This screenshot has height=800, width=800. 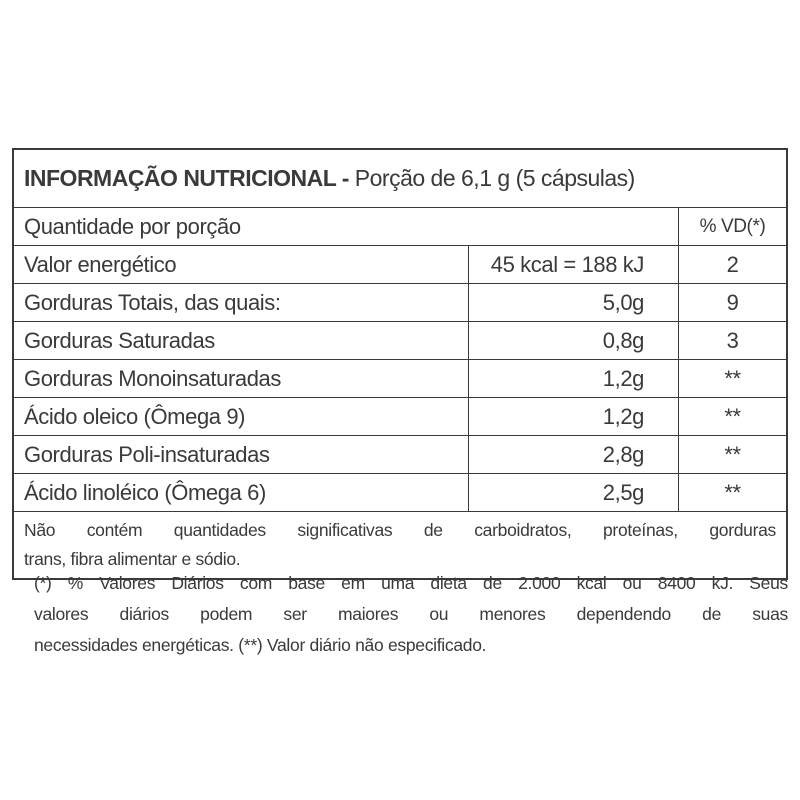 What do you see at coordinates (346, 226) in the screenshot?
I see `quantity-header: Quantidade por porção` at bounding box center [346, 226].